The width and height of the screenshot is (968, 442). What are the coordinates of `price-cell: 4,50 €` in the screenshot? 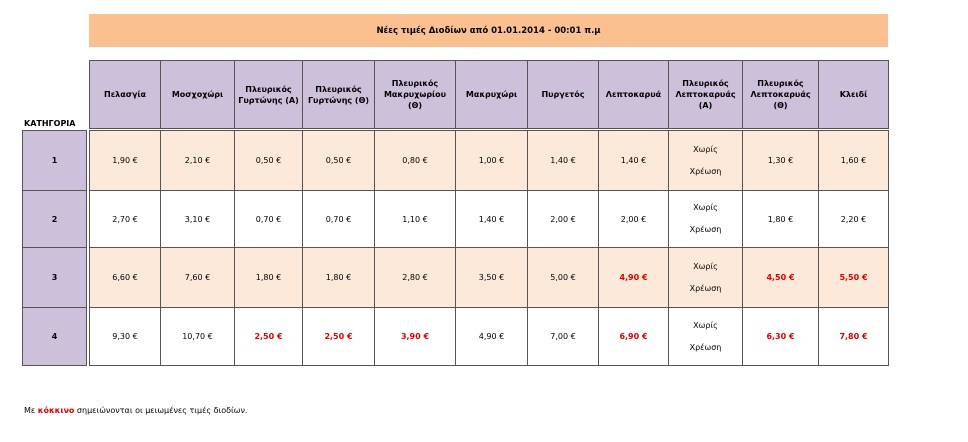 It's located at (780, 277).